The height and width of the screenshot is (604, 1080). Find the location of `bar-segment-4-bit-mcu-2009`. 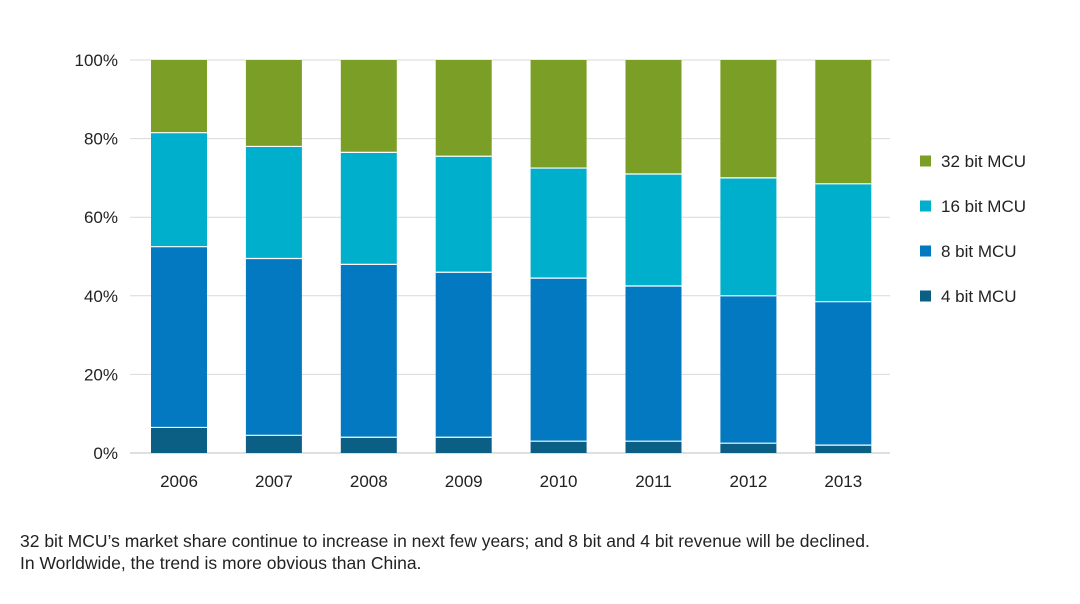

bar-segment-4-bit-mcu-2009 is located at coordinates (463, 445).